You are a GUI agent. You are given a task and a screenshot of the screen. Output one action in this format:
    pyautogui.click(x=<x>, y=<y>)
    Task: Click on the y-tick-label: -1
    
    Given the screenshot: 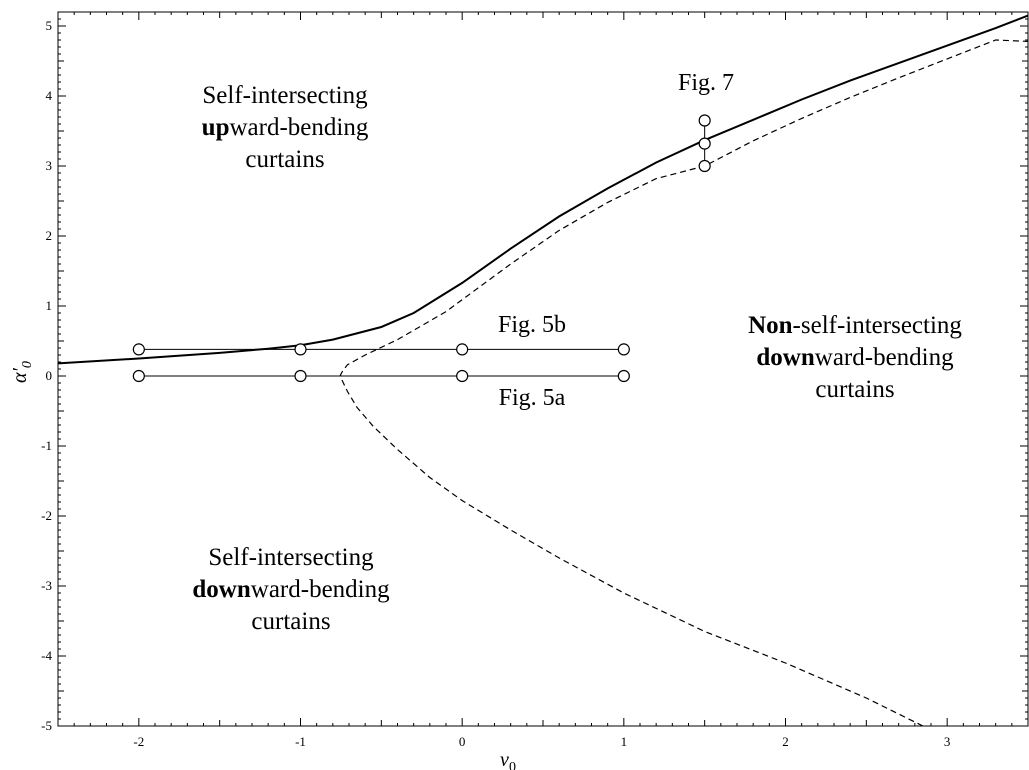 What is the action you would take?
    pyautogui.click(x=46, y=445)
    